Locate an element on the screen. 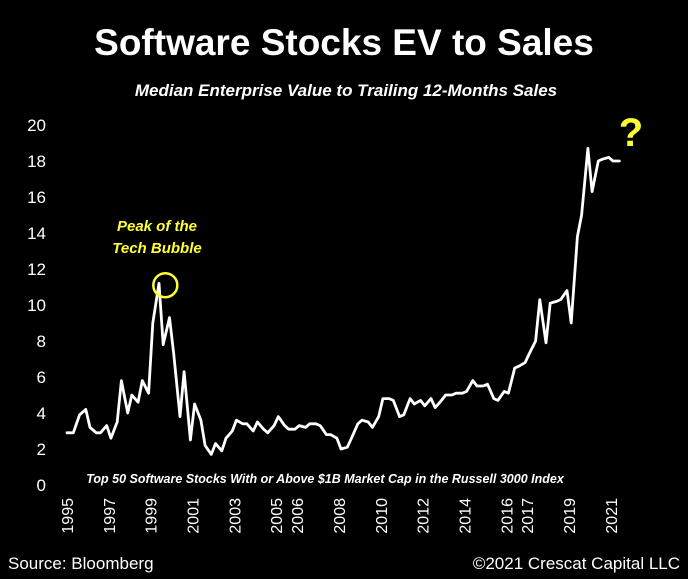  x-tick-label: 2010 is located at coordinates (382, 516).